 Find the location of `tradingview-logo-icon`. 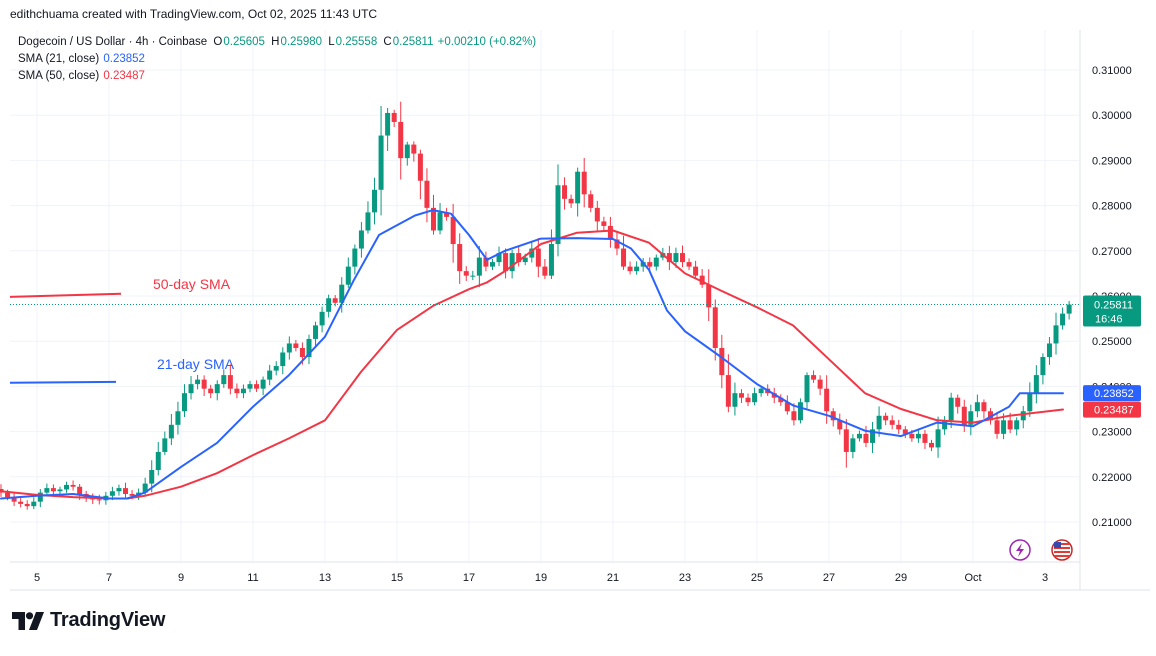

tradingview-logo-icon is located at coordinates (28, 620).